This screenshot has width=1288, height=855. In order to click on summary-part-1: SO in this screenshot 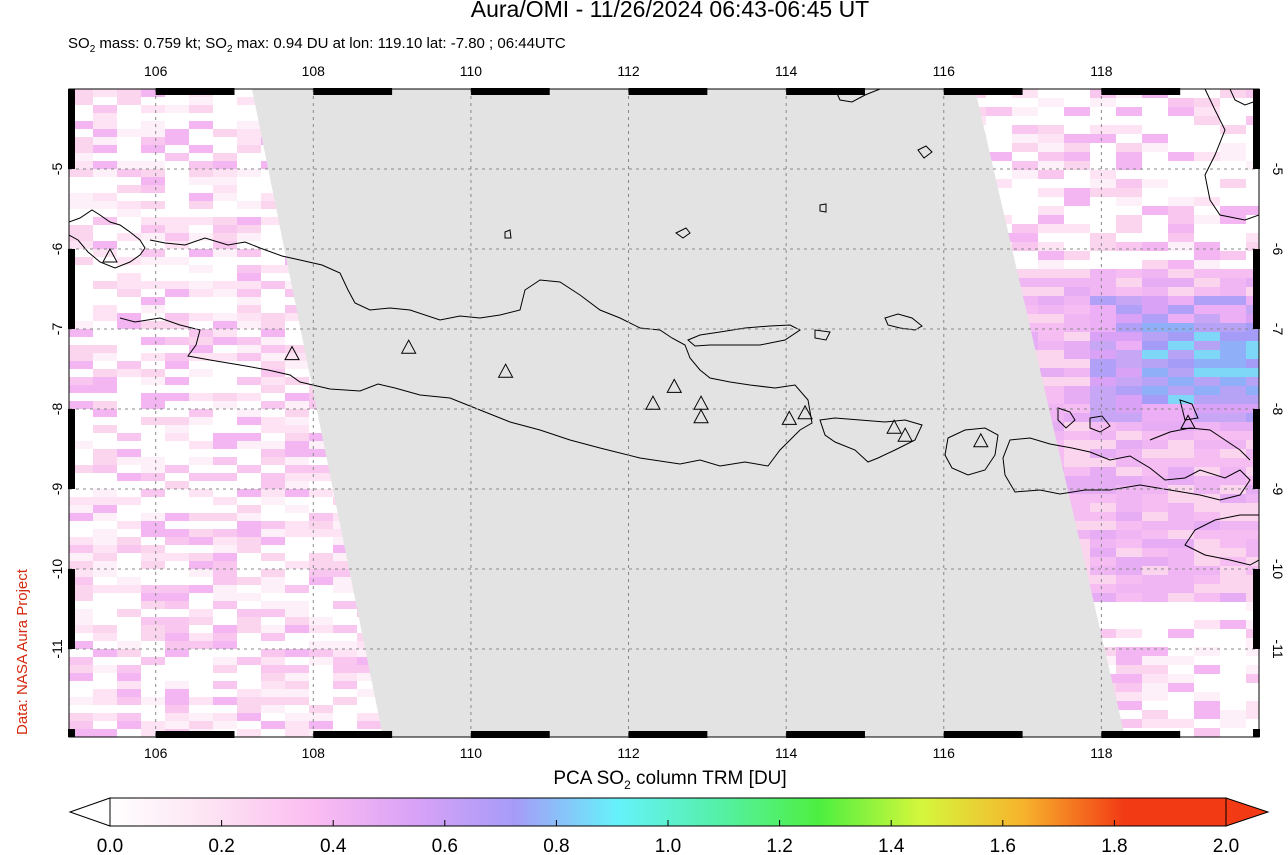, I will do `click(79, 43)`.